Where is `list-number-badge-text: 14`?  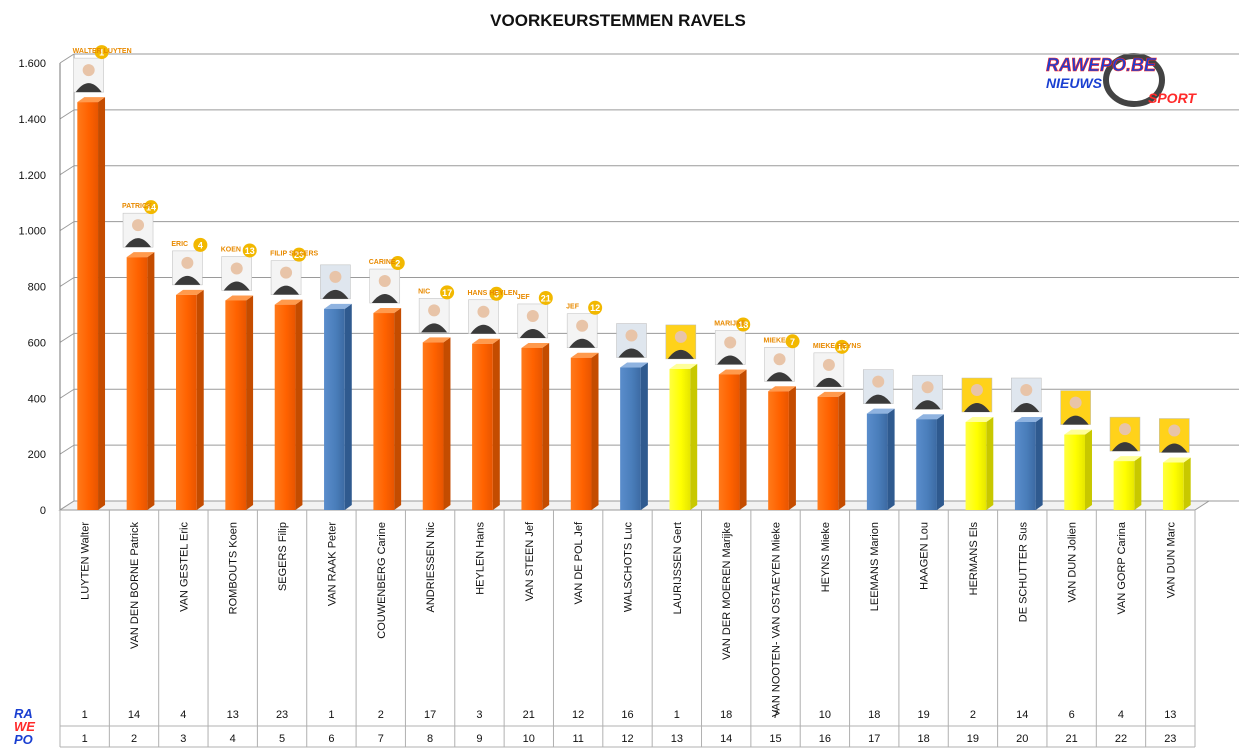
list-number-badge-text: 14 is located at coordinates (151, 208).